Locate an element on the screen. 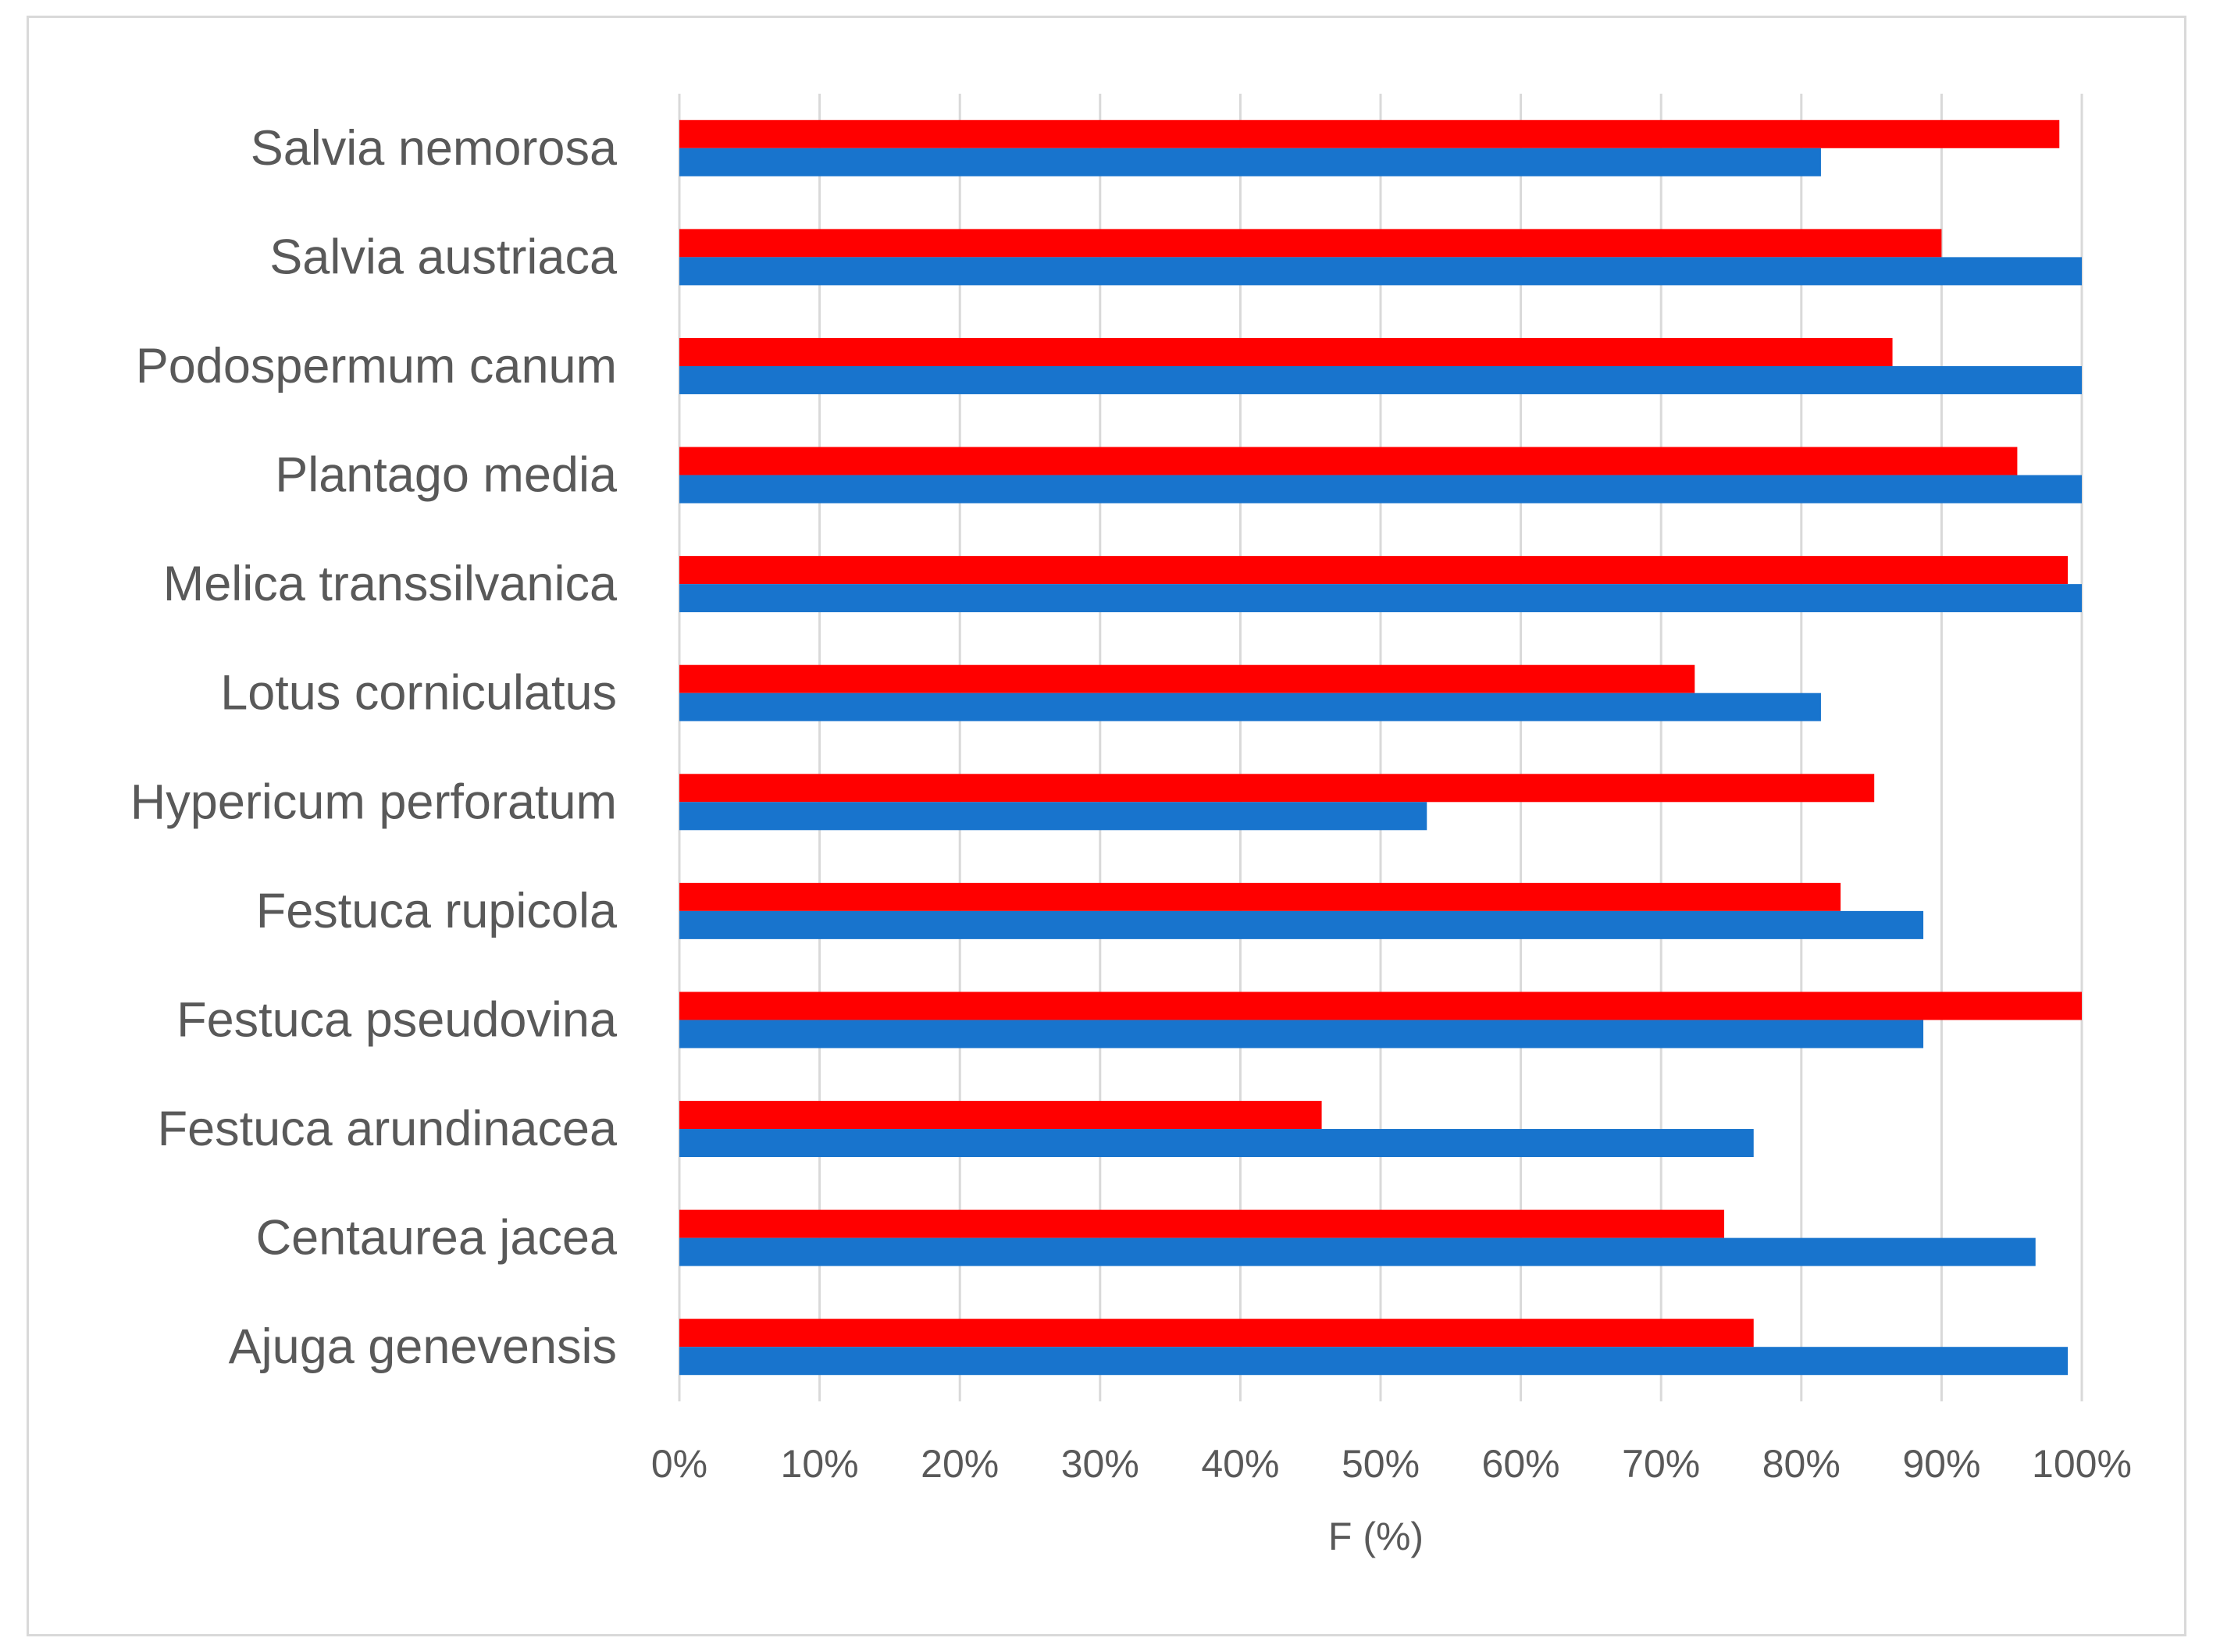 The width and height of the screenshot is (2213, 1652). x-tick-label: 60% is located at coordinates (1521, 1464).